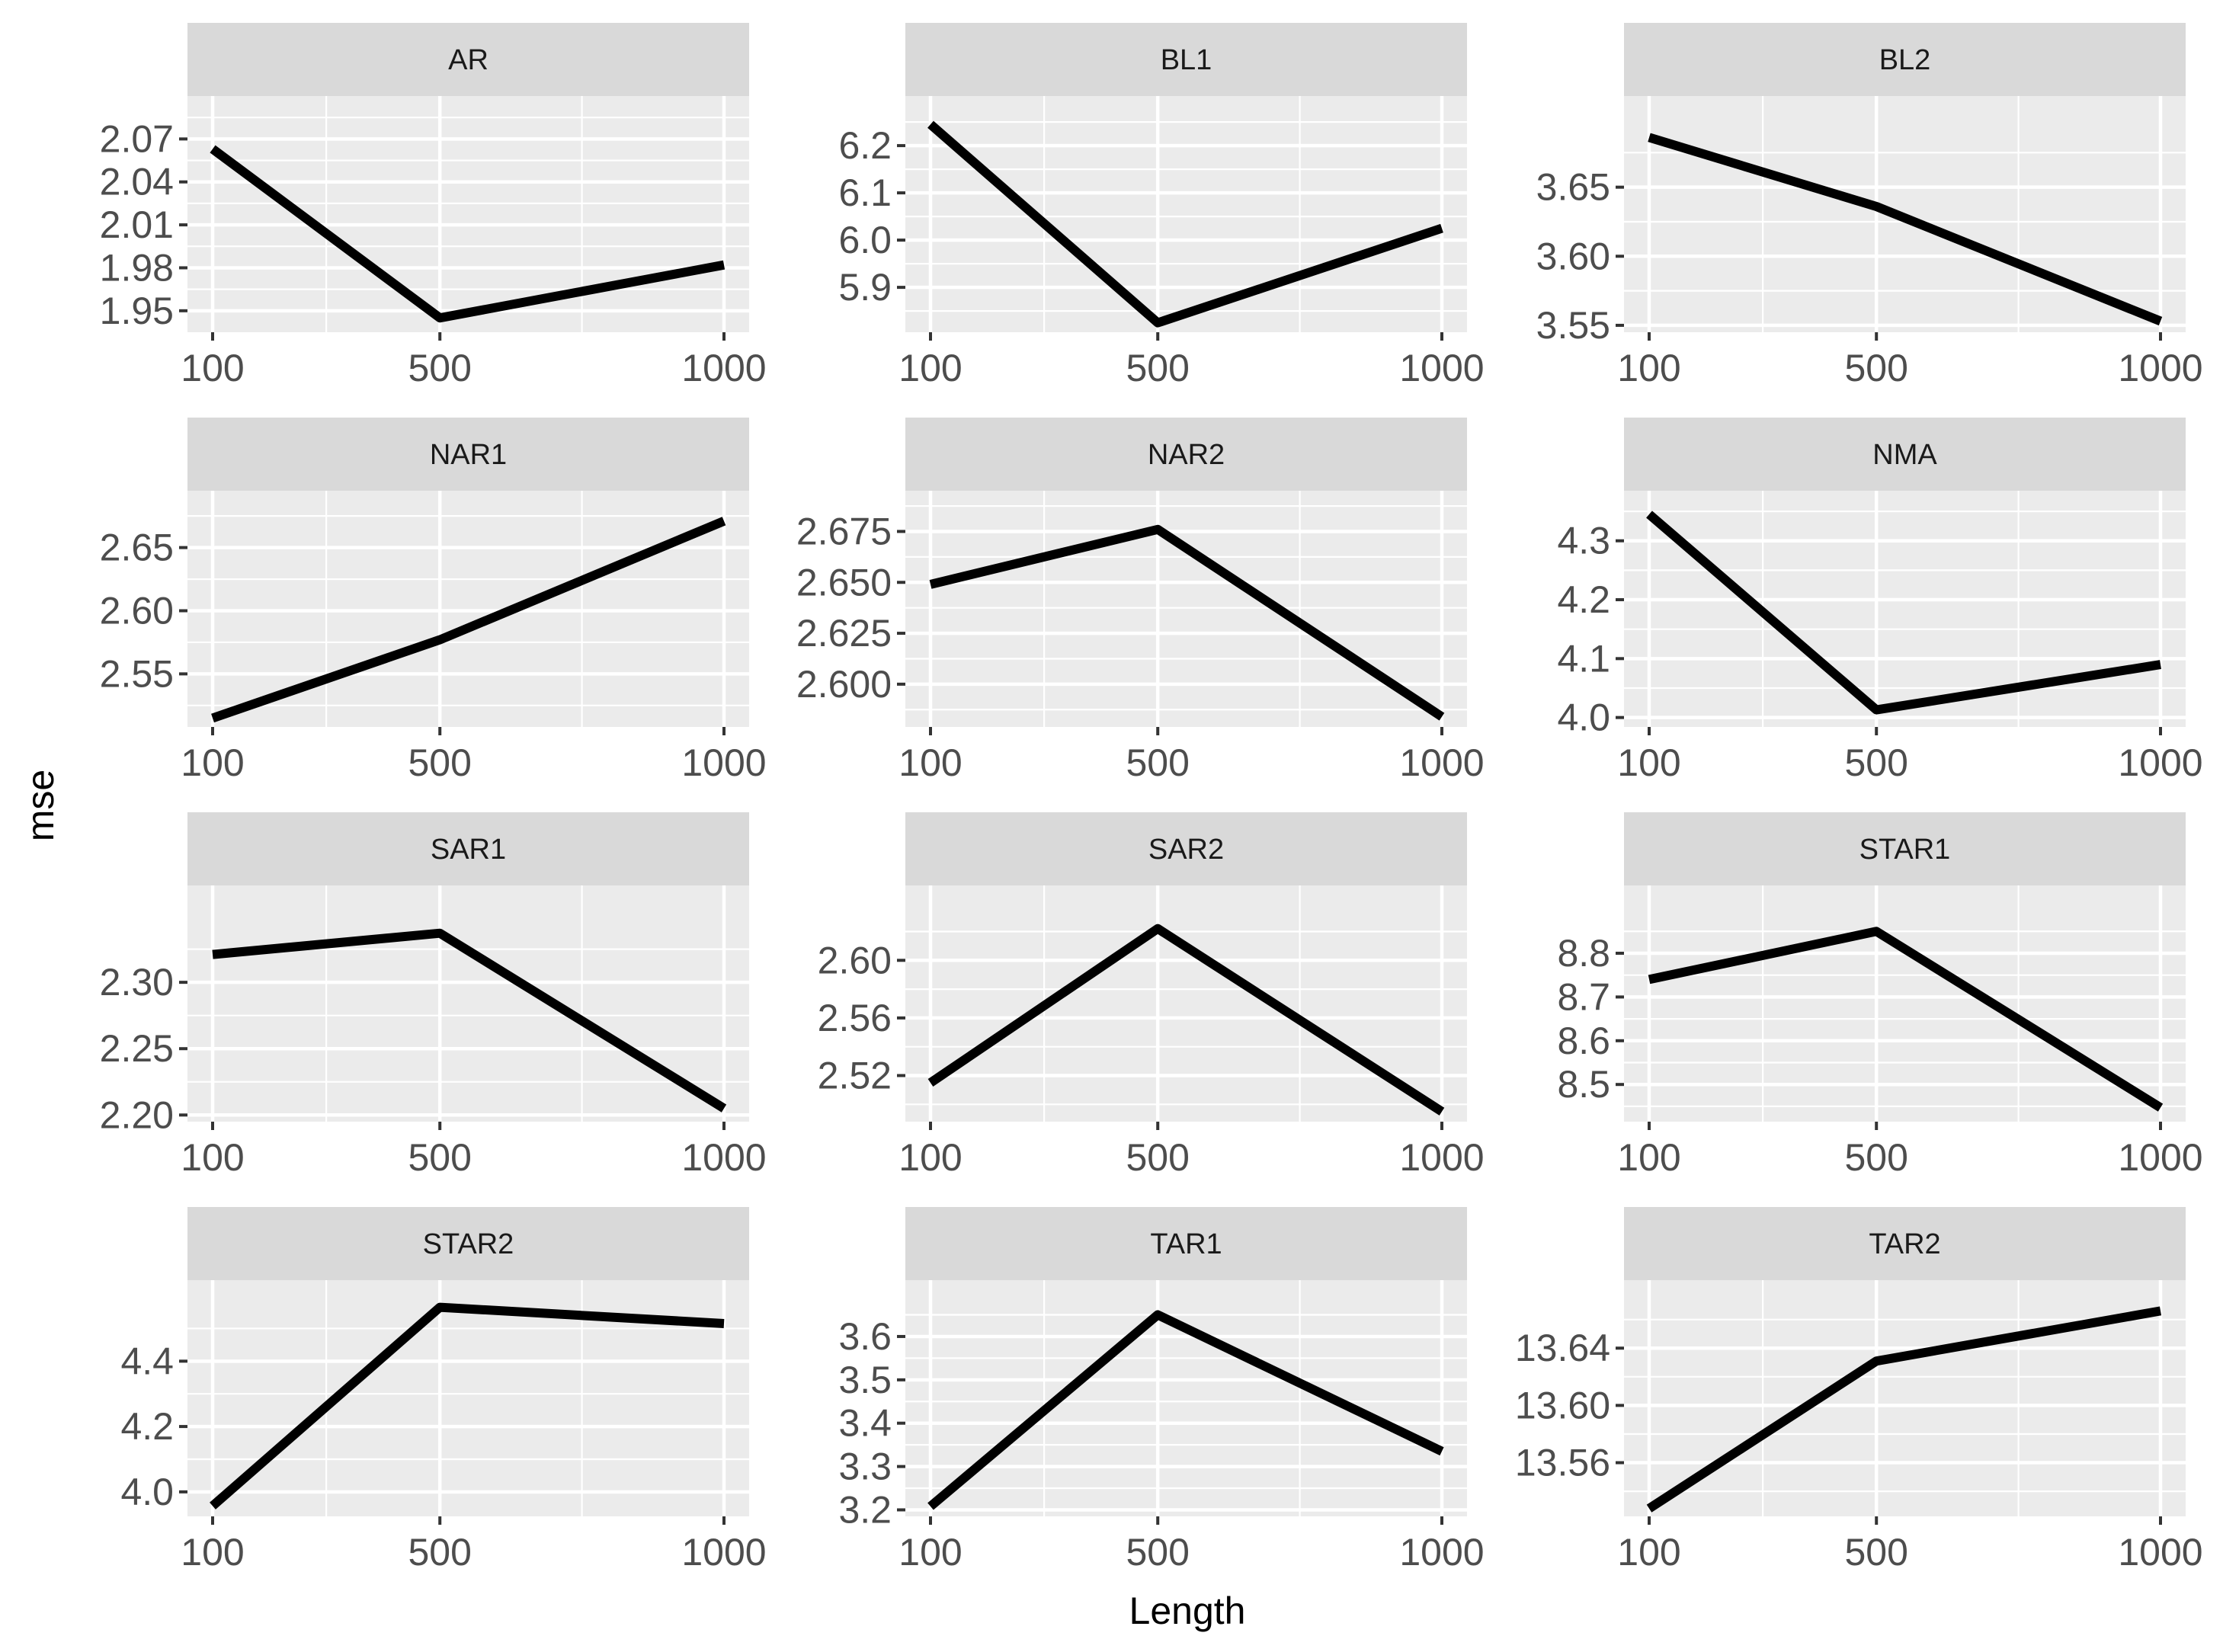  I want to click on facet-strip-bl2, so click(1905, 59).